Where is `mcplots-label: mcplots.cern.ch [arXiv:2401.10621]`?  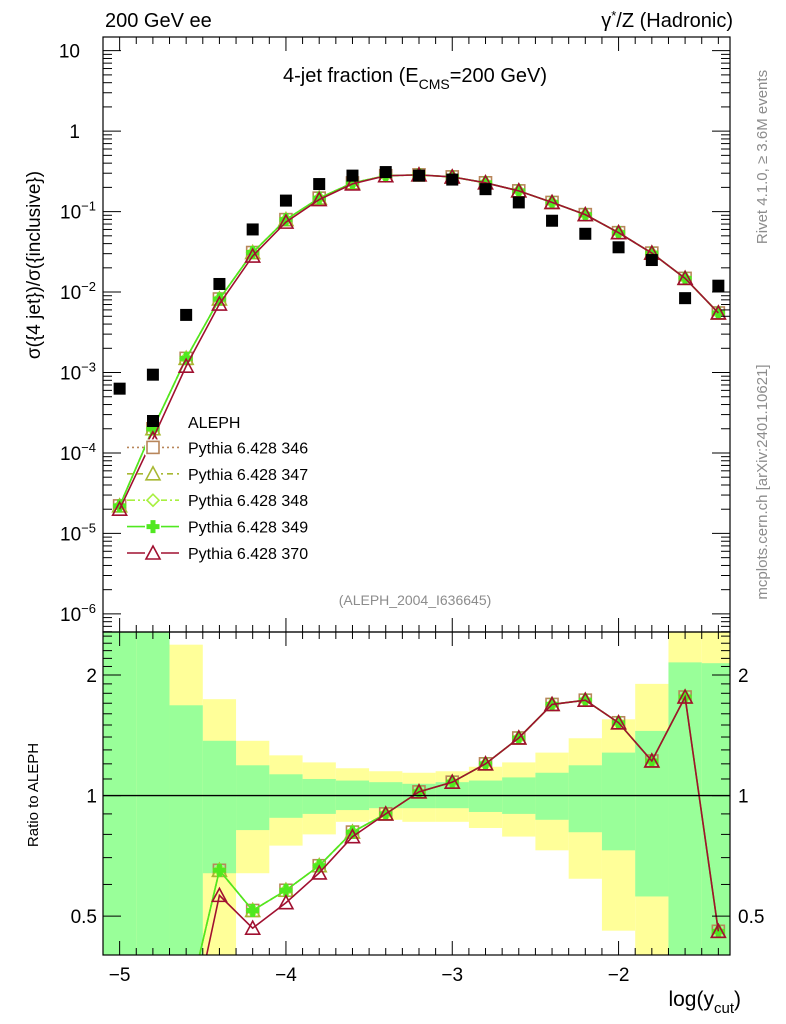 mcplots-label: mcplots.cern.ch [arXiv:2401.10621] is located at coordinates (762, 481).